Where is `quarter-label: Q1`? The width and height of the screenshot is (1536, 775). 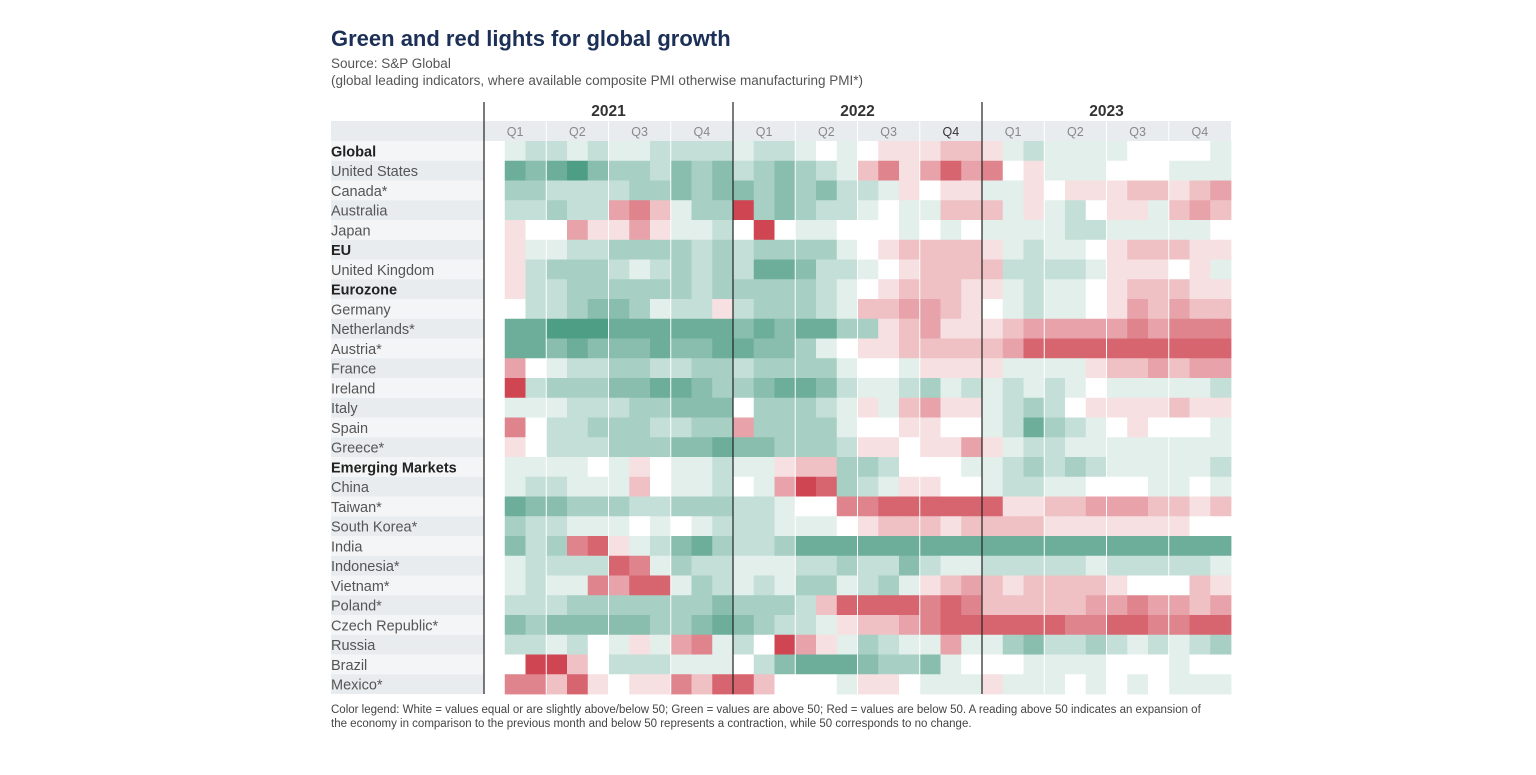
quarter-label: Q1 is located at coordinates (764, 132).